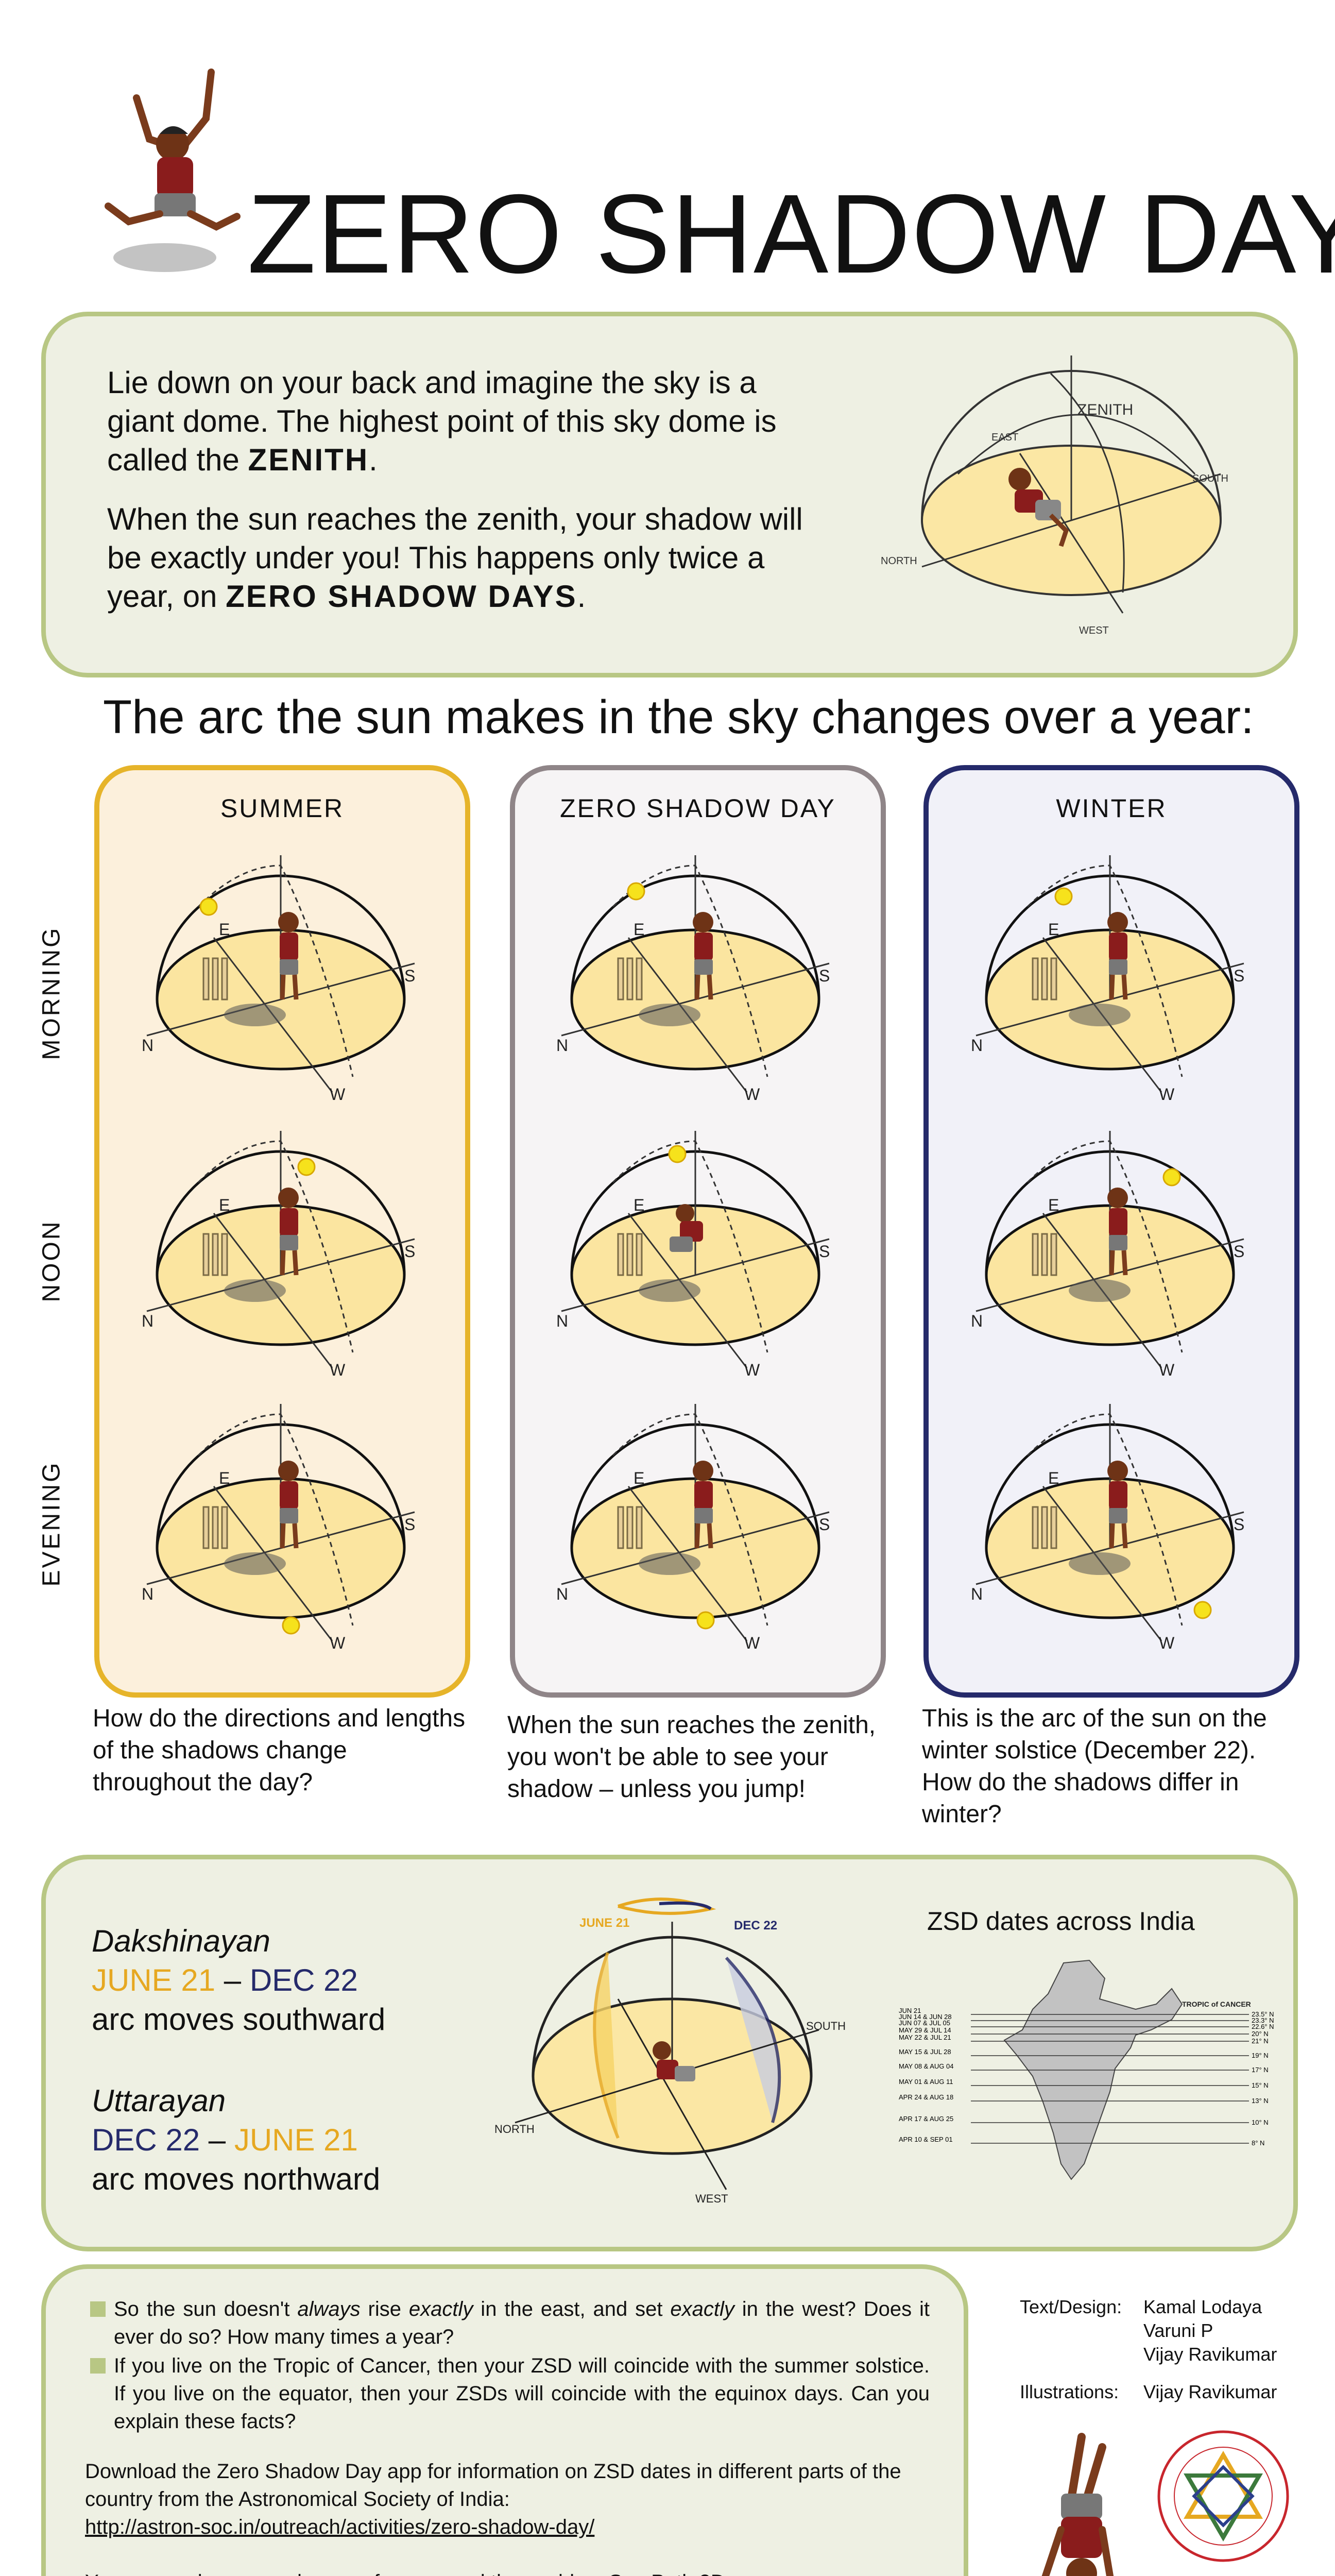 The width and height of the screenshot is (1335, 2576). Describe the element at coordinates (51, 1524) in the screenshot. I see `row-label-evening: EVENING` at that location.